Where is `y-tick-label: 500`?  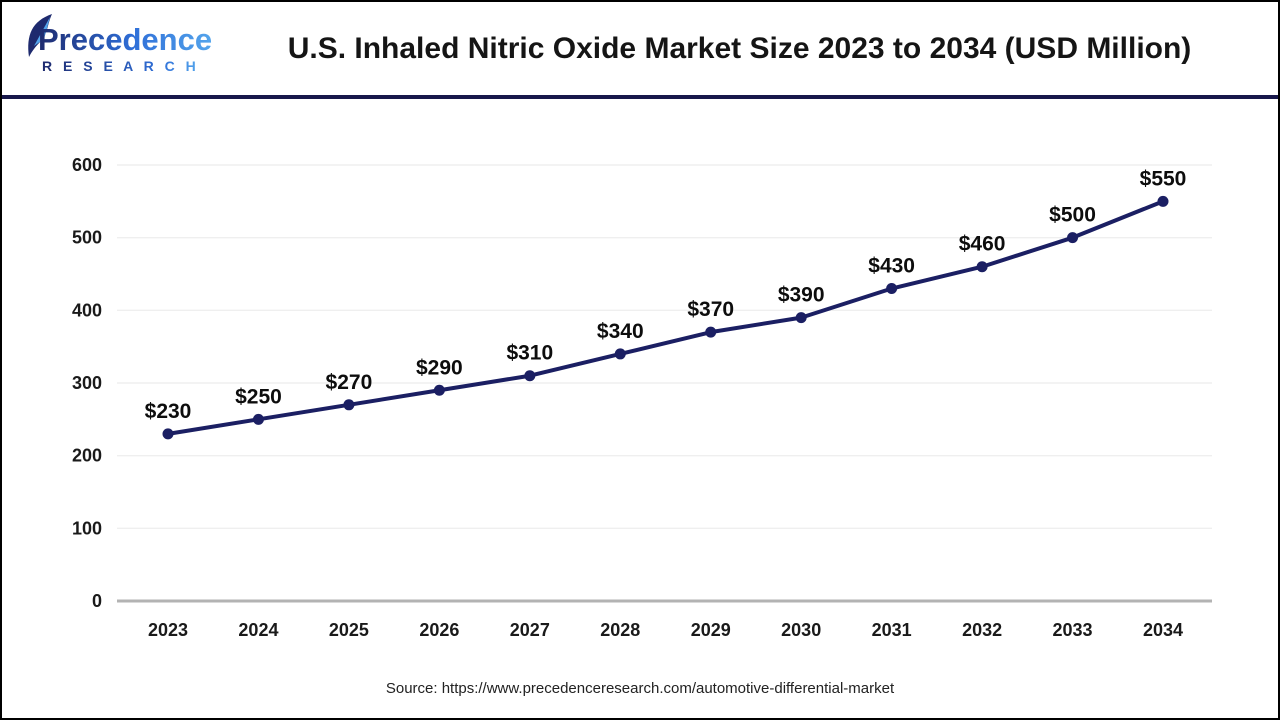 y-tick-label: 500 is located at coordinates (87, 238).